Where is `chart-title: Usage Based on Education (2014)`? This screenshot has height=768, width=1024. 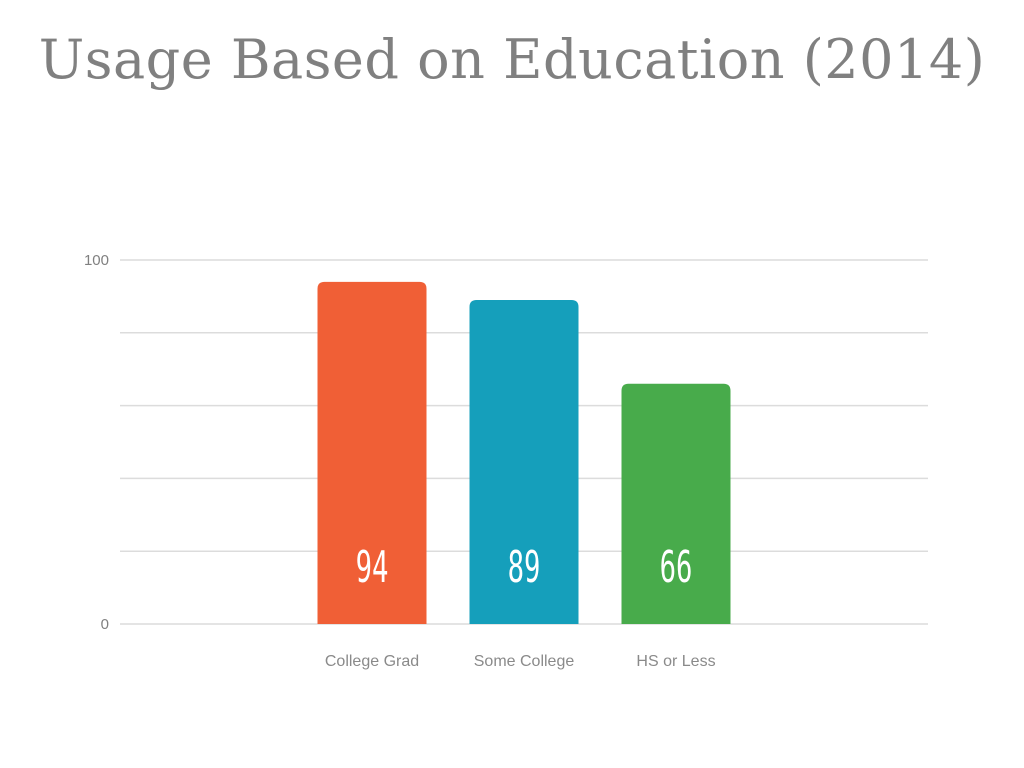
chart-title: Usage Based on Education (2014) is located at coordinates (512, 59).